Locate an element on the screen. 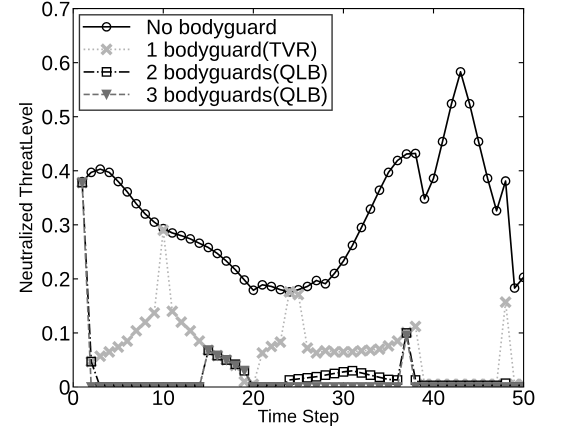 This screenshot has width=563, height=430. y-tick-label: 0.7 is located at coordinates (56, 9).